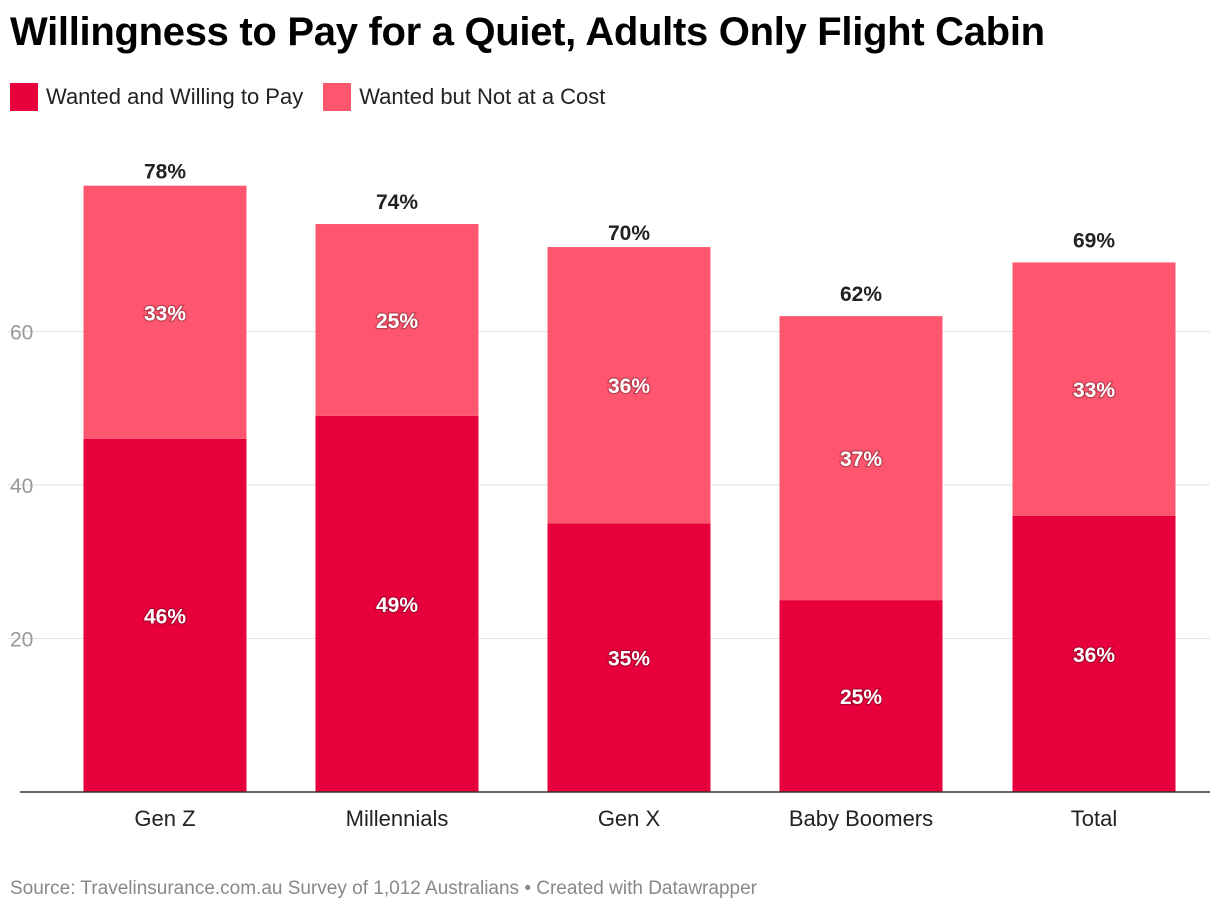 The height and width of the screenshot is (914, 1220). What do you see at coordinates (397, 202) in the screenshot?
I see `total-label-1: 74%` at bounding box center [397, 202].